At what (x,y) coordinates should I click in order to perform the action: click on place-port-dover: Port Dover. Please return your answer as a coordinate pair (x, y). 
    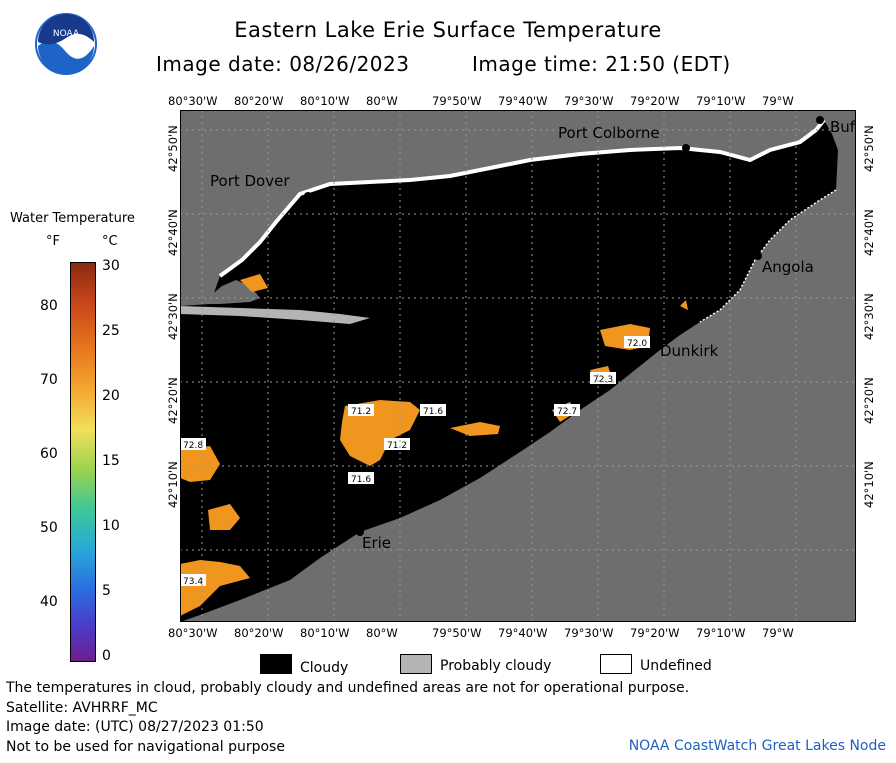
    Looking at the image, I should click on (250, 181).